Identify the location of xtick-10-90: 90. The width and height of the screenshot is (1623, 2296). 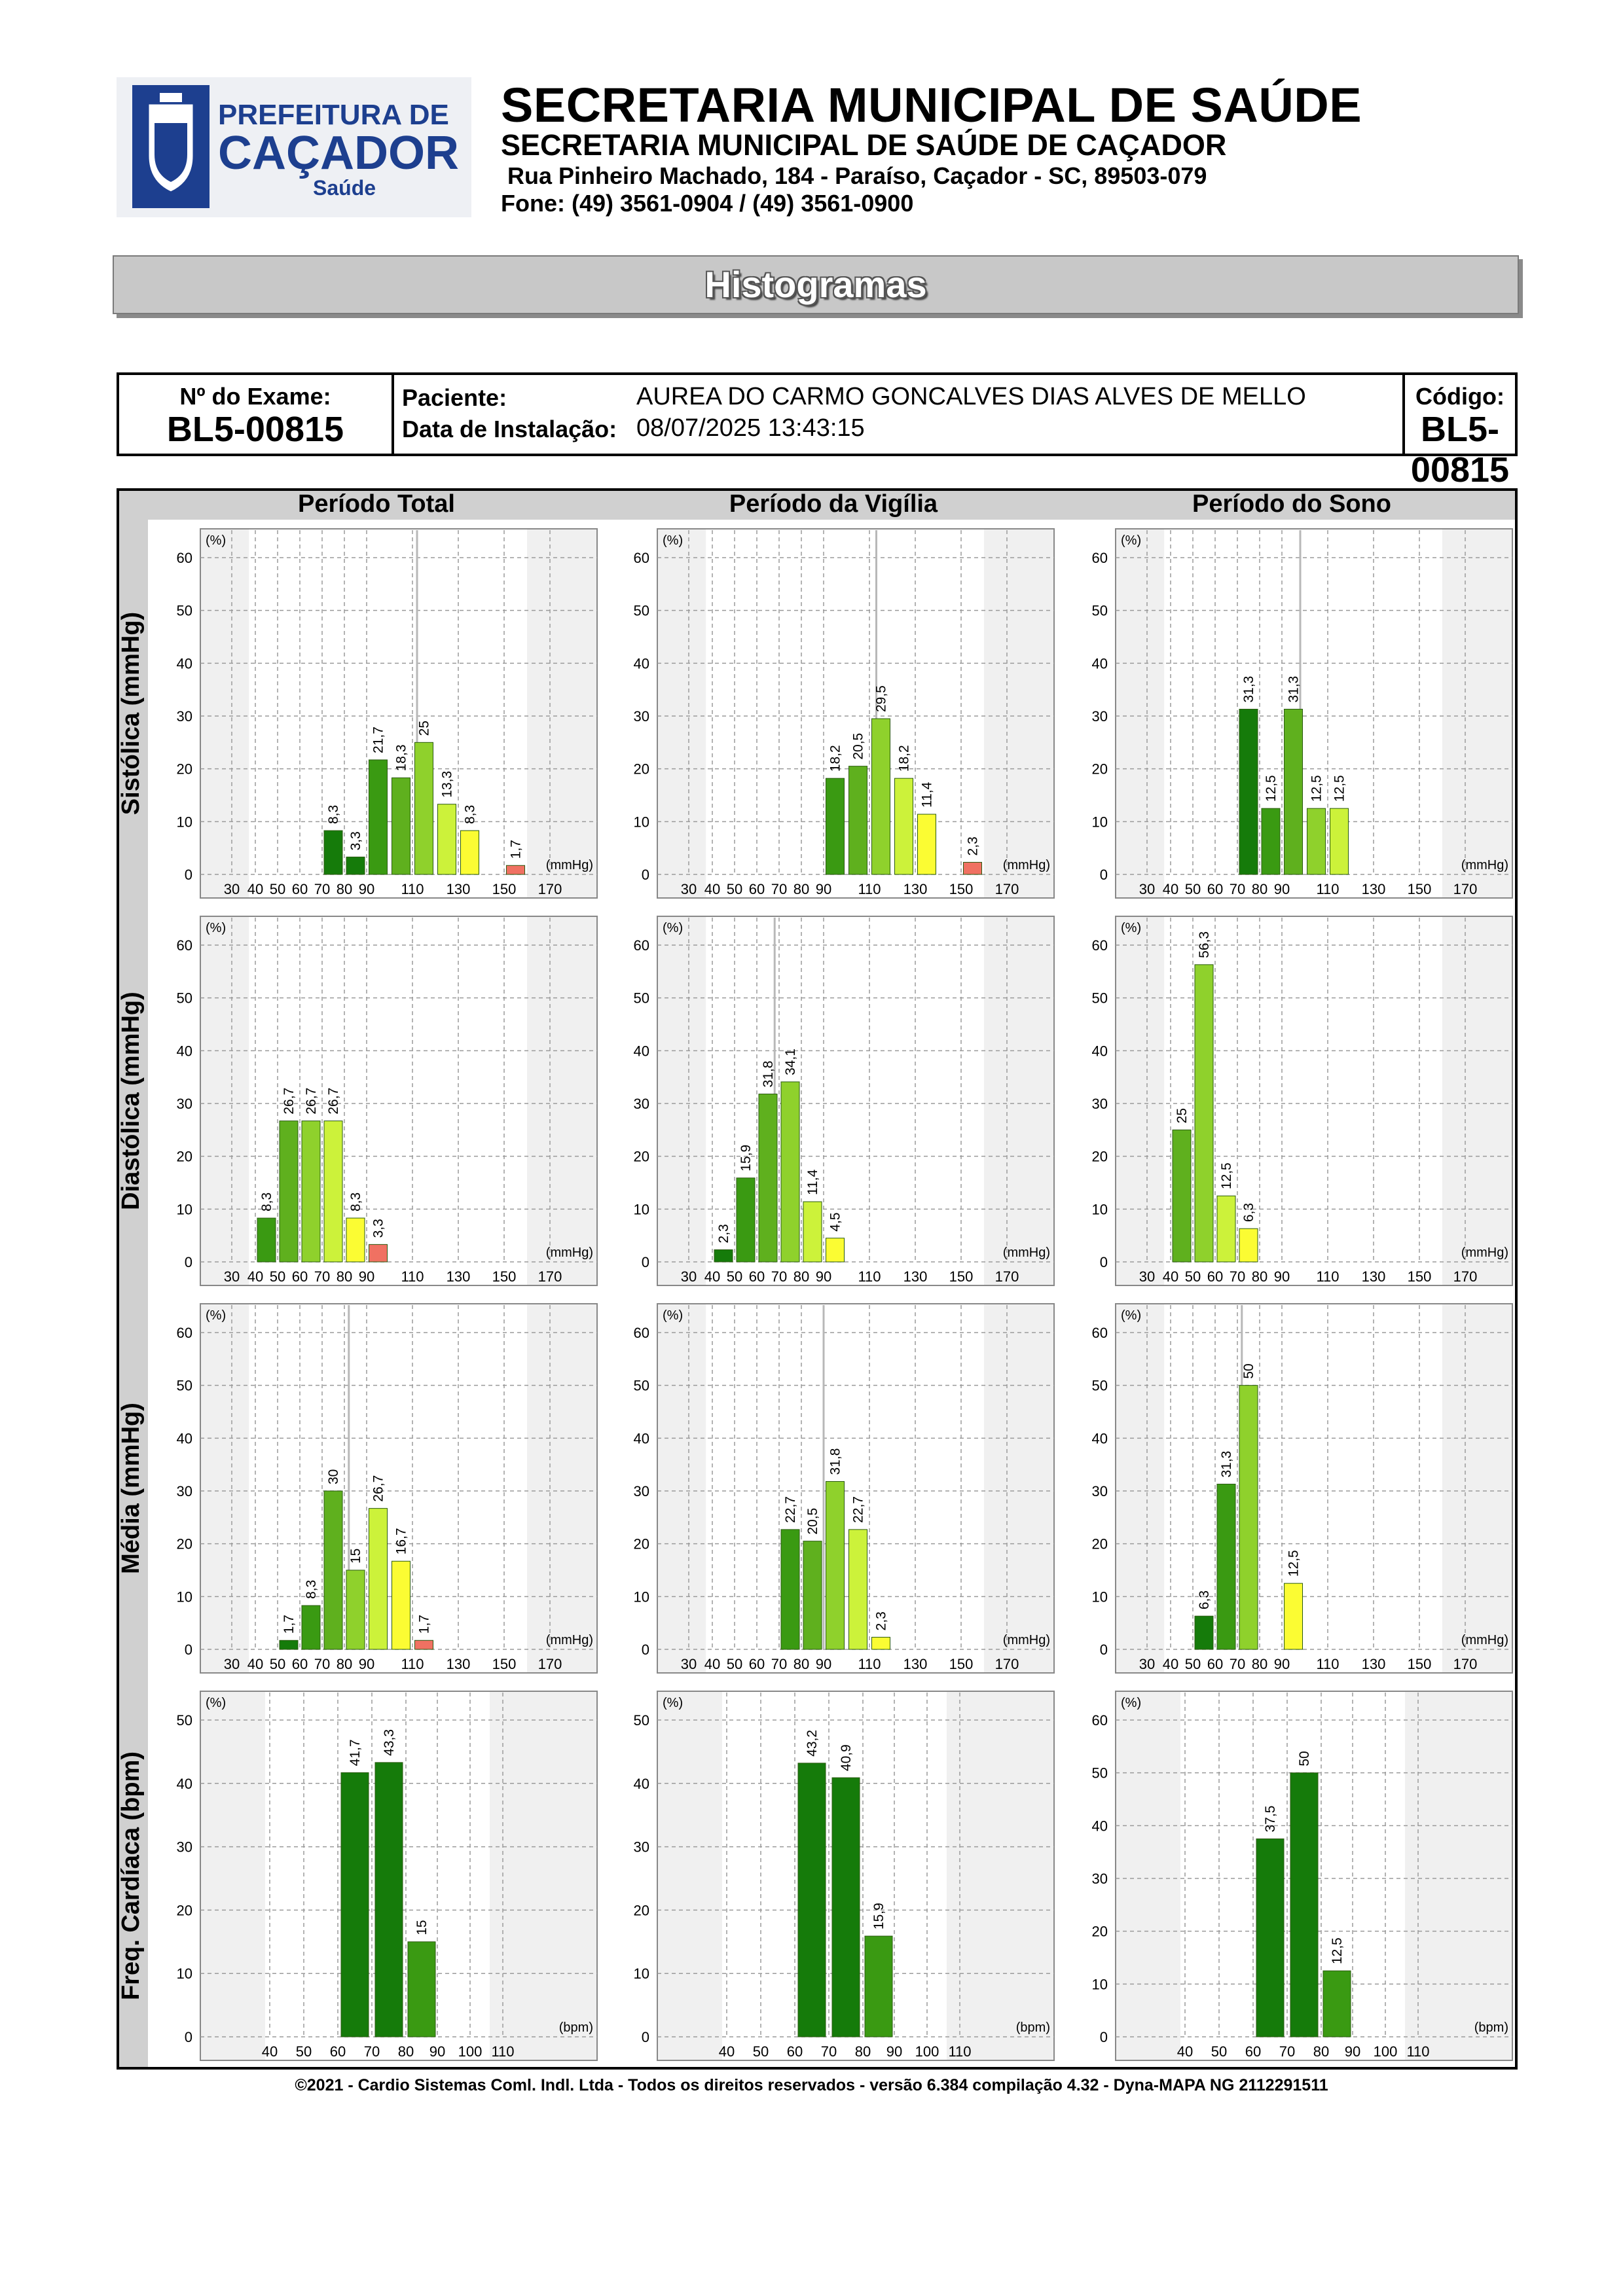
(894, 2051).